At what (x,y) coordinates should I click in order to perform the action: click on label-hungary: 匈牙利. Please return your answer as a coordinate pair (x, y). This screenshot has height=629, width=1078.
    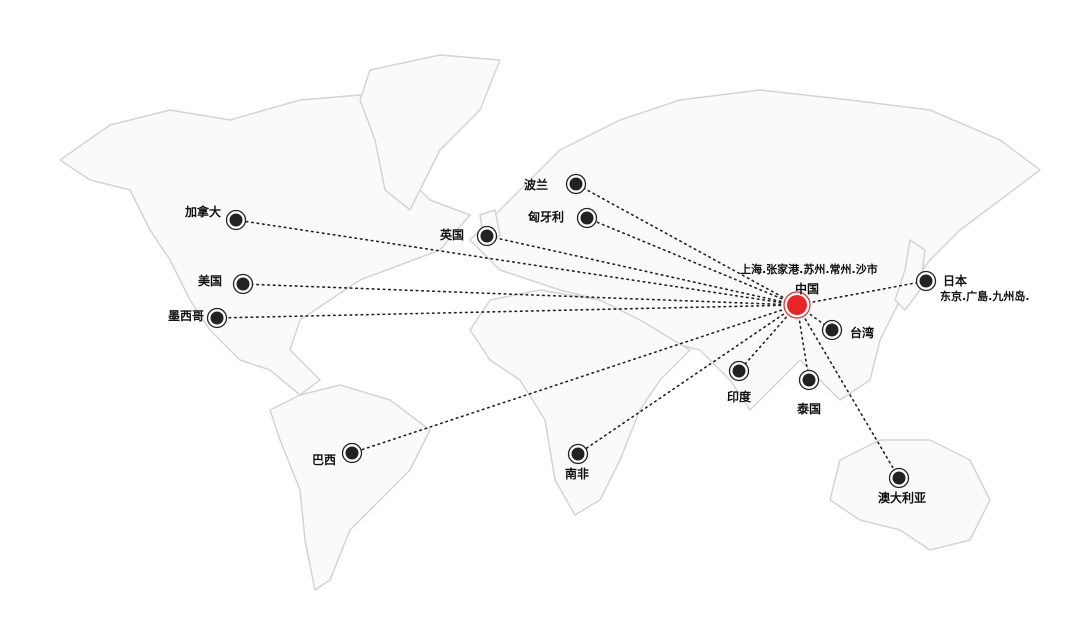
    Looking at the image, I should click on (546, 217).